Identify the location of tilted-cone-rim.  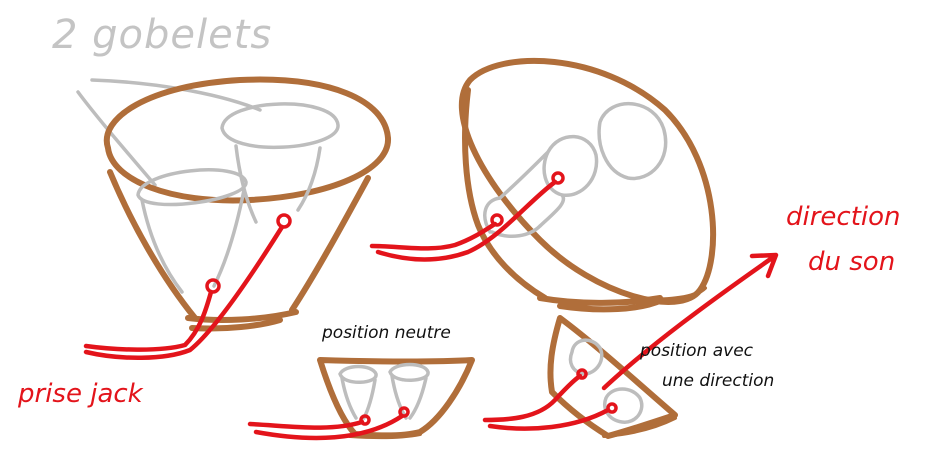
(587, 181).